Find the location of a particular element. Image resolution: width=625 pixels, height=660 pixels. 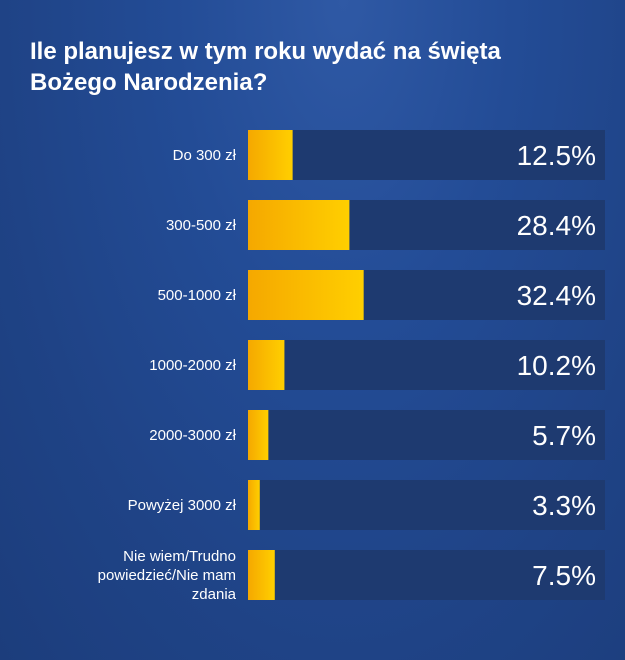

category-label: 2000-3000 zł is located at coordinates (192, 435).